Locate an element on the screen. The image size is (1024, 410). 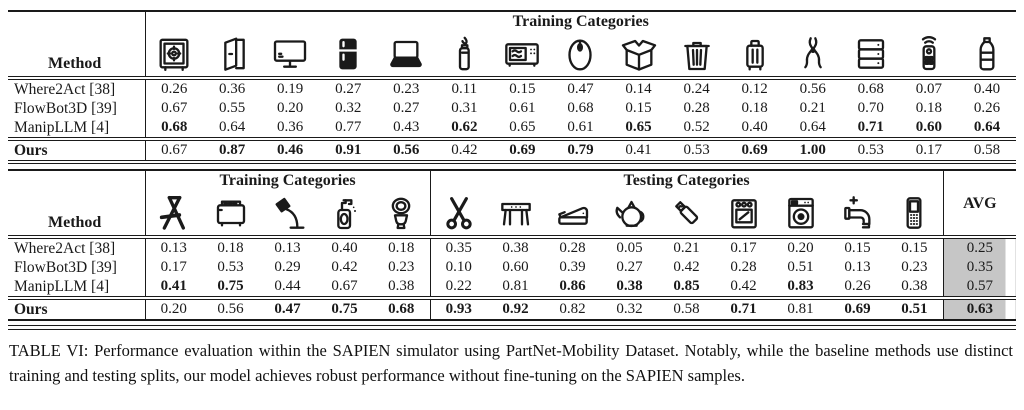
value-cell: 0.40 is located at coordinates (754, 127).